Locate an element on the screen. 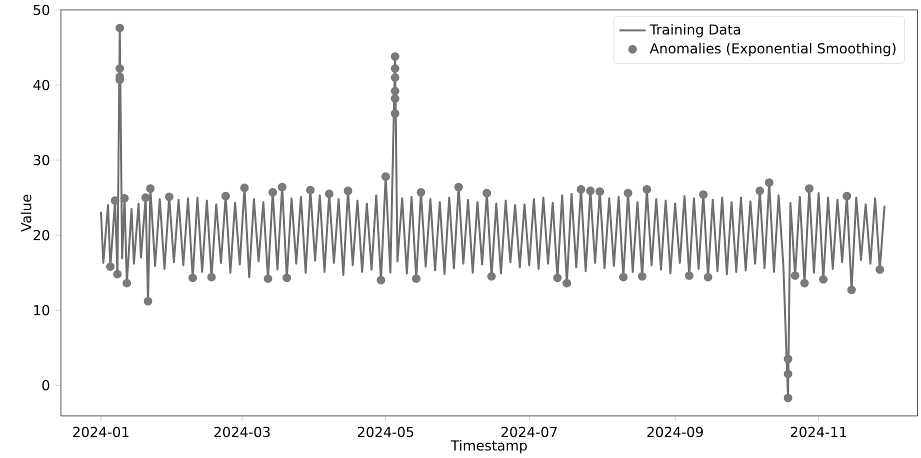 This screenshot has width=921, height=458. y-tick-label: 10 is located at coordinates (42, 310).